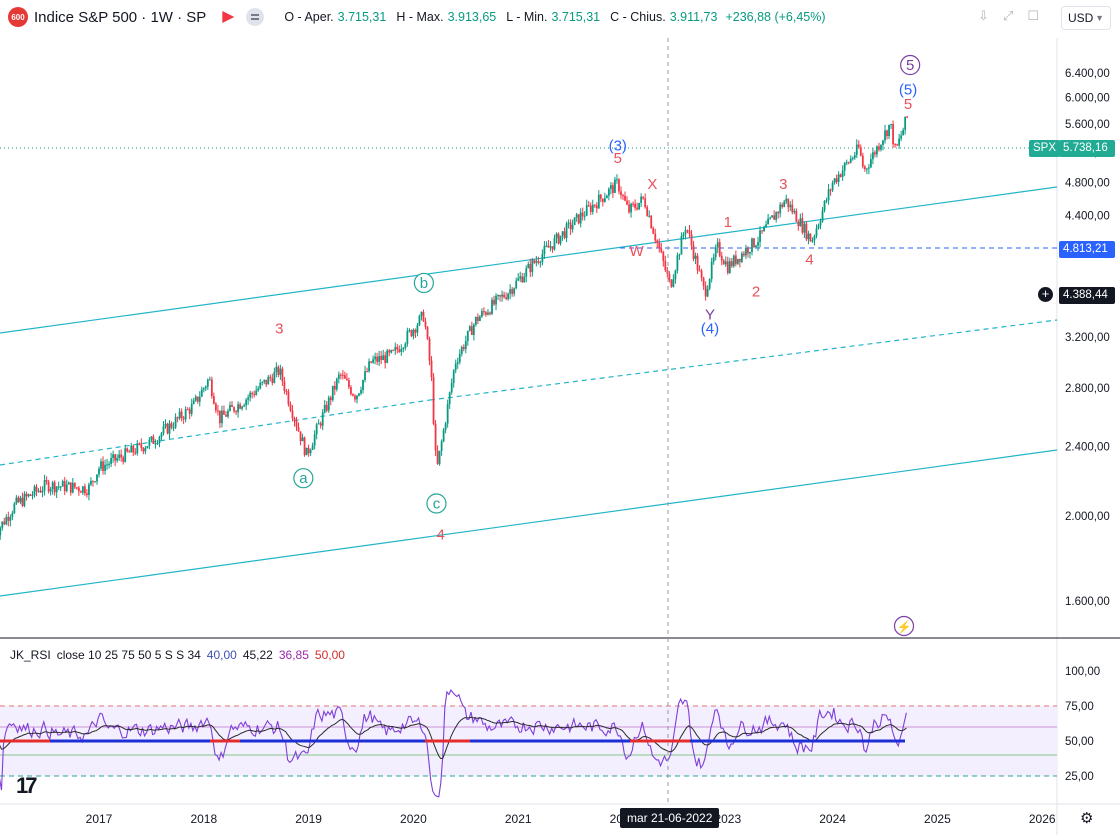 Image resolution: width=1120 pixels, height=840 pixels. What do you see at coordinates (453, 743) in the screenshot?
I see `rsi-fast-line` at bounding box center [453, 743].